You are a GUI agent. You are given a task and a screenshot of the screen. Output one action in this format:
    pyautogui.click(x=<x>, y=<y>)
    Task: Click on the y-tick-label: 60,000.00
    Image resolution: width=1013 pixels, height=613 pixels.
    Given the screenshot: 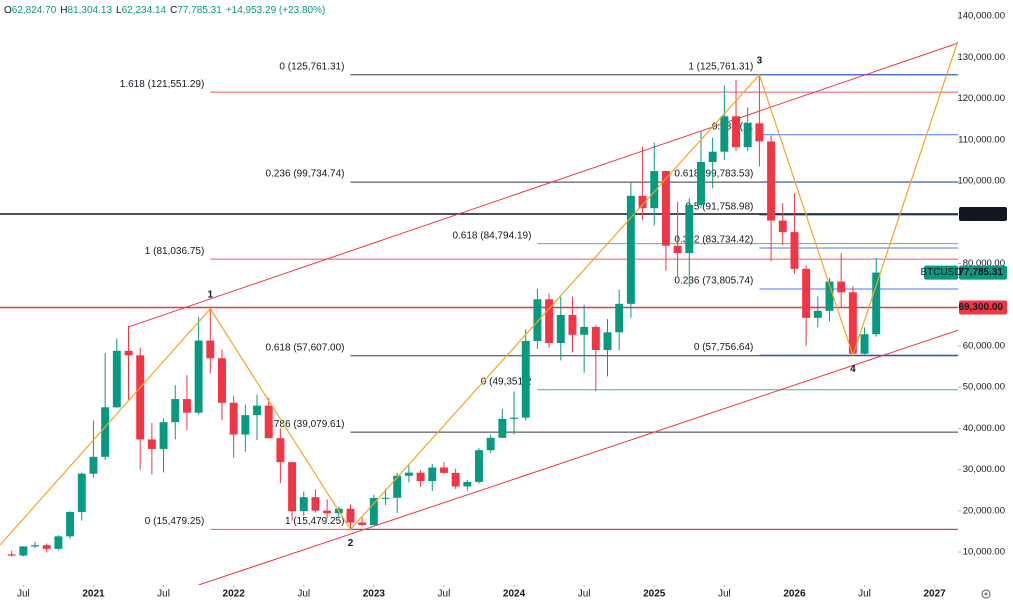 What is the action you would take?
    pyautogui.click(x=984, y=345)
    